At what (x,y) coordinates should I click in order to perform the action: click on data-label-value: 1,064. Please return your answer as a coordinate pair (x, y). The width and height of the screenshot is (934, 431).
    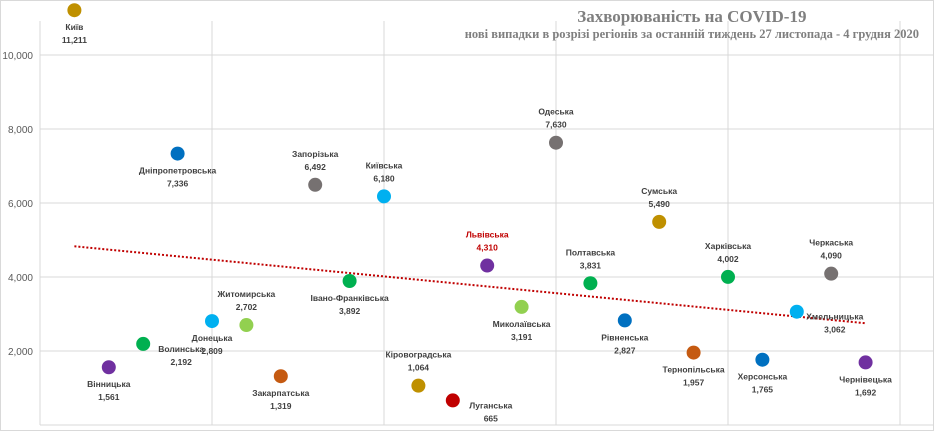
    Looking at the image, I should click on (419, 368).